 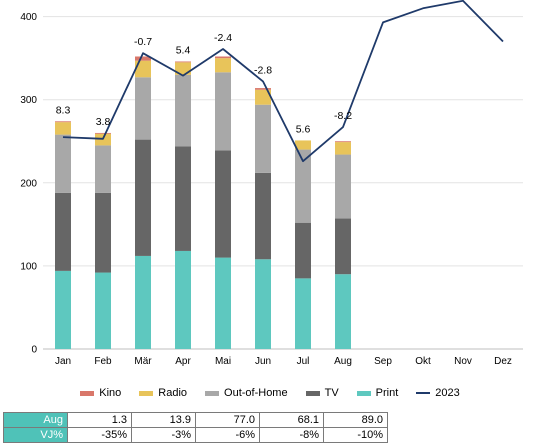 I want to click on data-label: -2.4, so click(x=223, y=38).